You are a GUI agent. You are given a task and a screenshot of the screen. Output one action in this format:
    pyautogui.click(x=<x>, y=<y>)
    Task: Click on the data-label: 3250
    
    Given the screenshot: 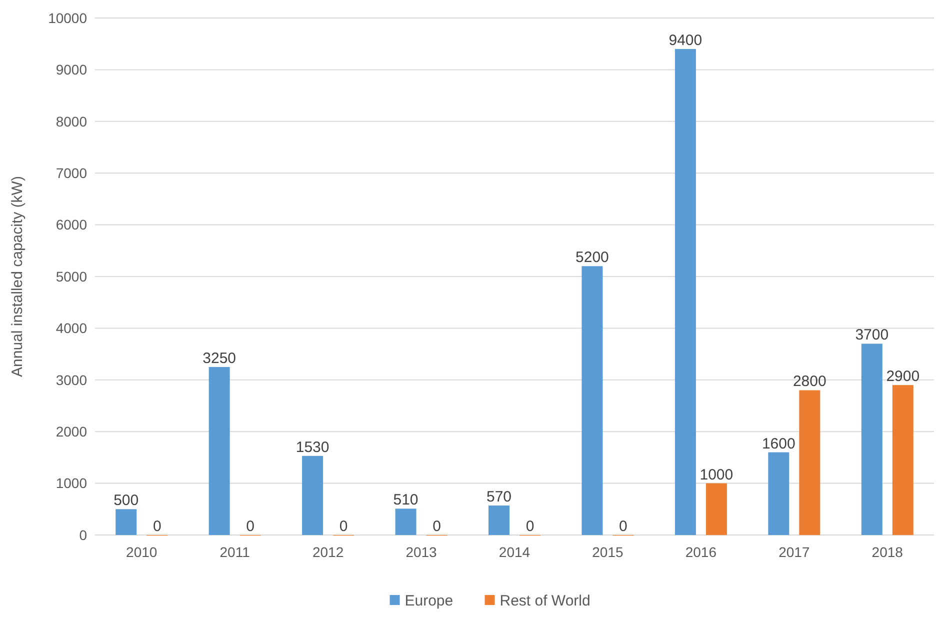 What is the action you would take?
    pyautogui.click(x=219, y=358)
    